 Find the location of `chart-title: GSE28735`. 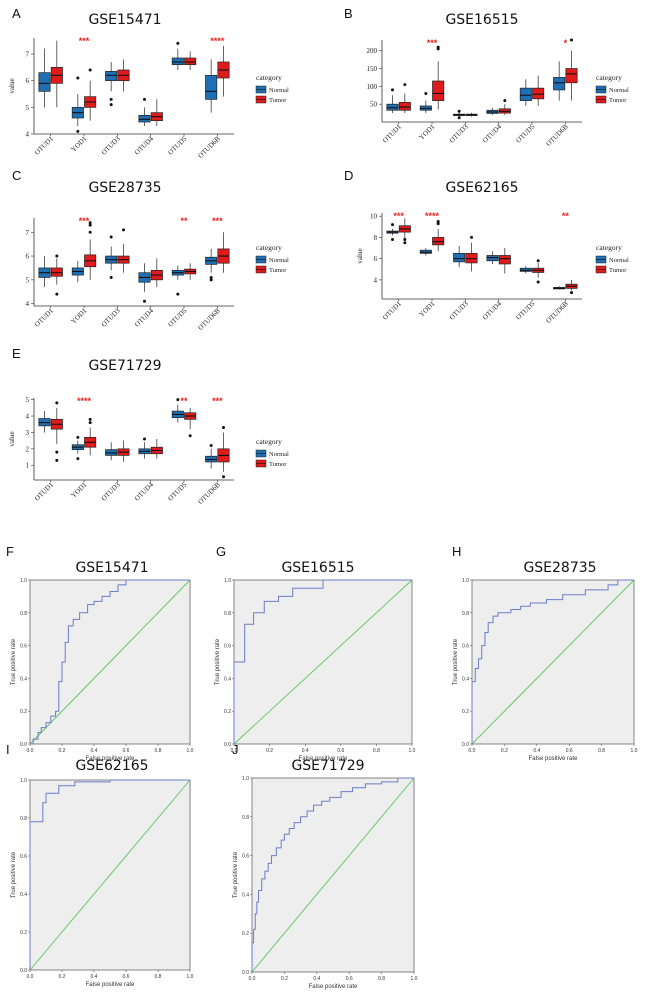

chart-title: GSE28735 is located at coordinates (124, 188).